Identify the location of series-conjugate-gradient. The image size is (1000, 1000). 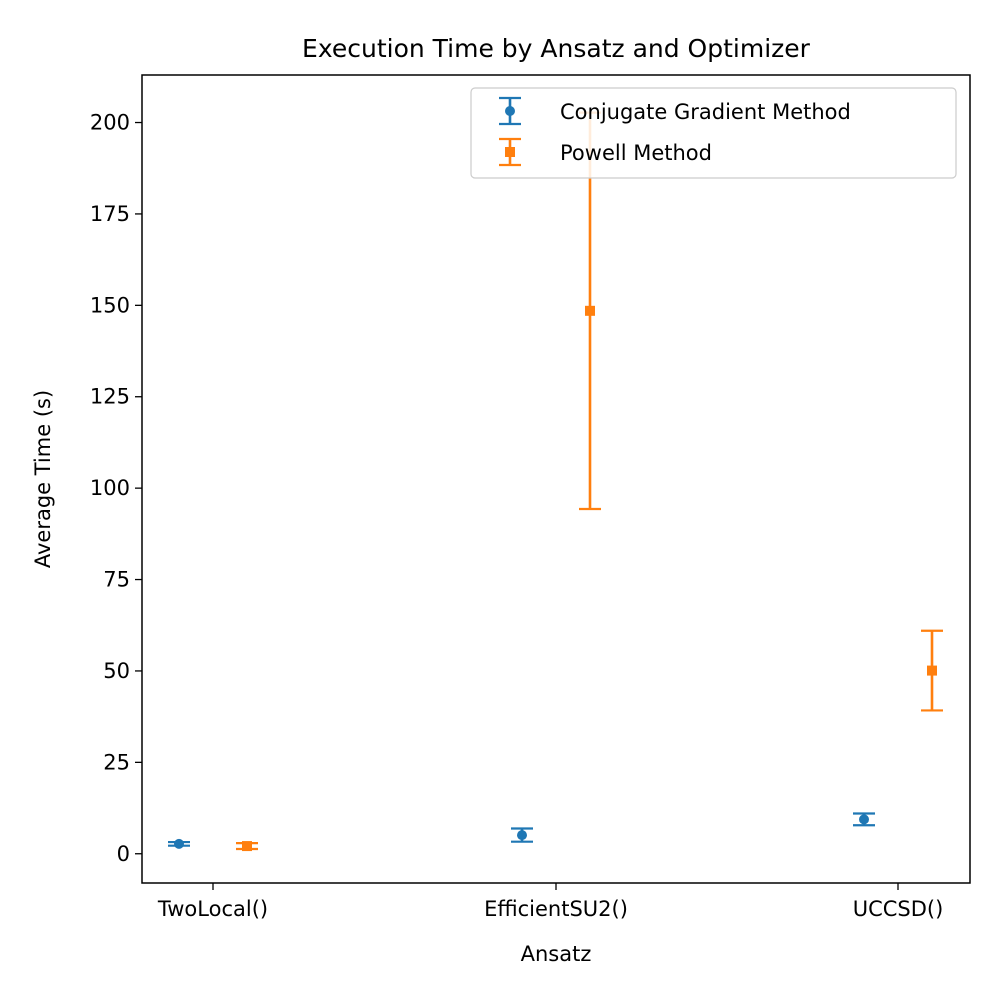
(521, 830).